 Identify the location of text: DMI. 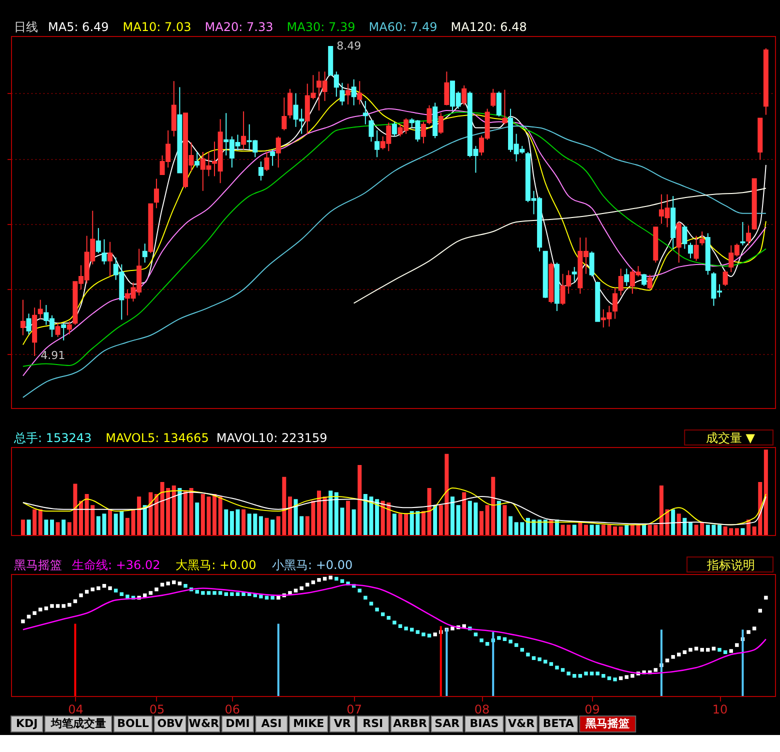
(238, 723).